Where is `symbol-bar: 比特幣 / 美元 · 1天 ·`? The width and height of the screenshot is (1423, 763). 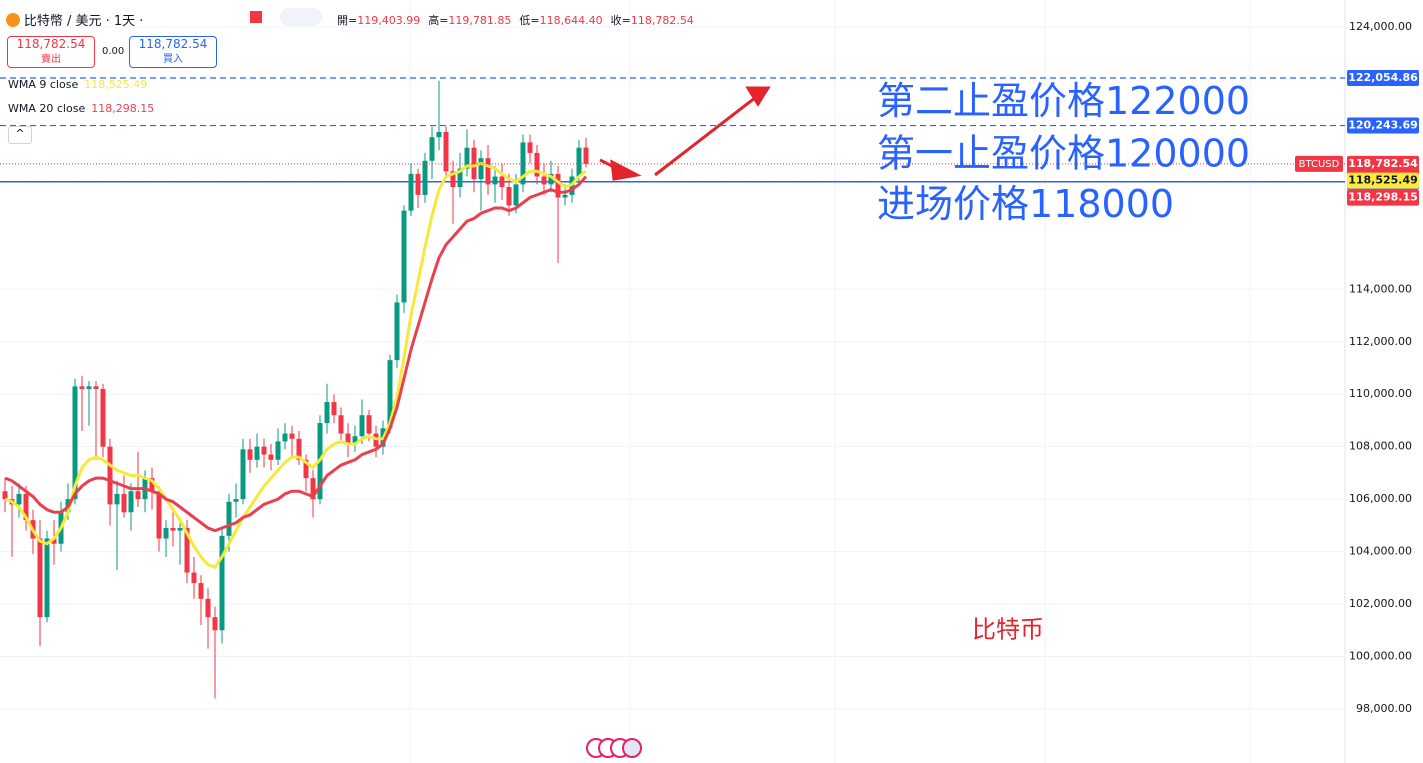
symbol-bar: 比特幣 / 美元 · 1天 · is located at coordinates (74, 19).